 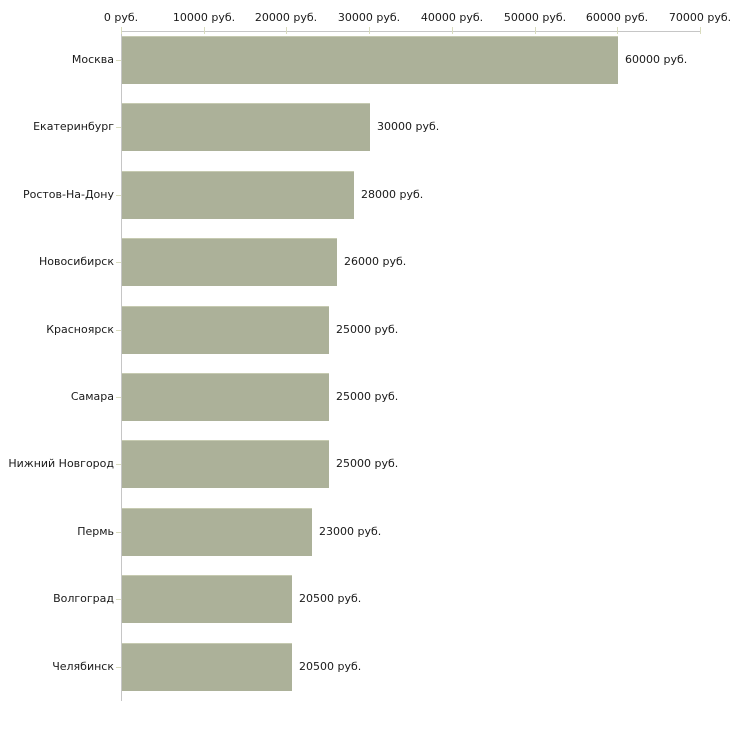 What do you see at coordinates (699, 17) in the screenshot?
I see `x-axis-tick-label: 70000 руб.` at bounding box center [699, 17].